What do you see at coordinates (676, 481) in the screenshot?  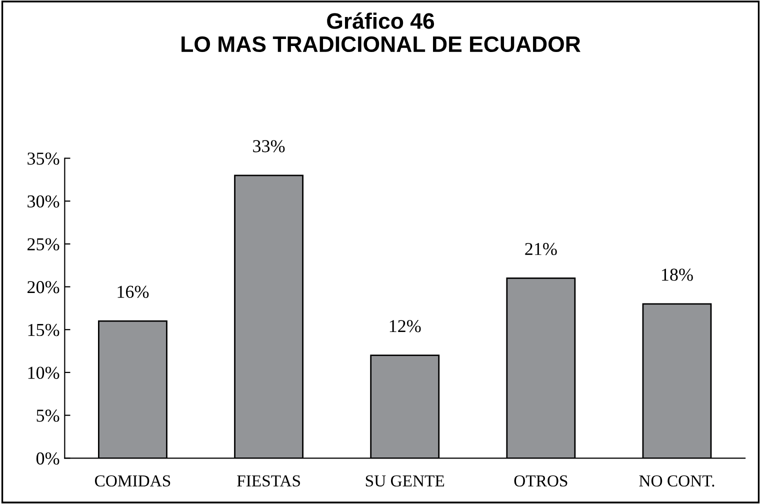 I see `x-tick-label: NO CONT.` at bounding box center [676, 481].